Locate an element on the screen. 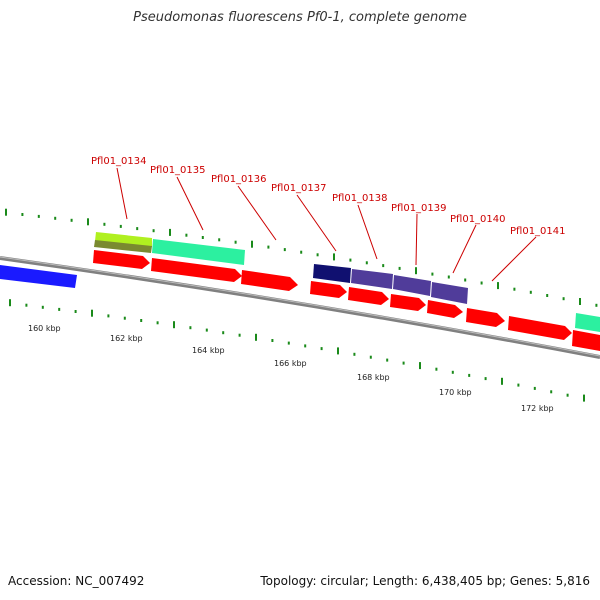 This screenshot has height=600, width=600. feature-cog-green is located at coordinates (198, 252).